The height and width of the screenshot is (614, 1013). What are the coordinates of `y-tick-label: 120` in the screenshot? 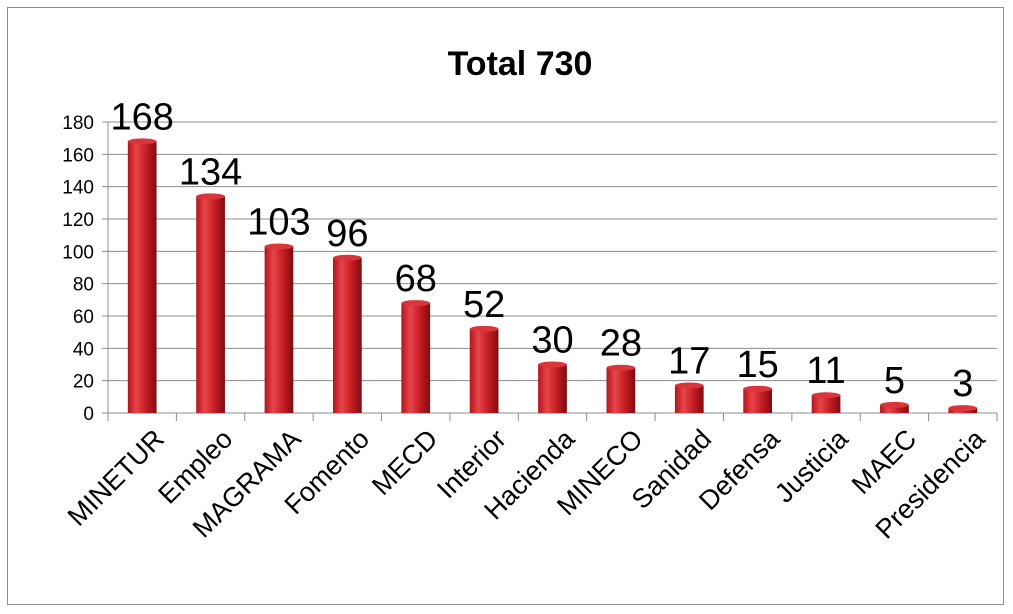 It's located at (78, 220).